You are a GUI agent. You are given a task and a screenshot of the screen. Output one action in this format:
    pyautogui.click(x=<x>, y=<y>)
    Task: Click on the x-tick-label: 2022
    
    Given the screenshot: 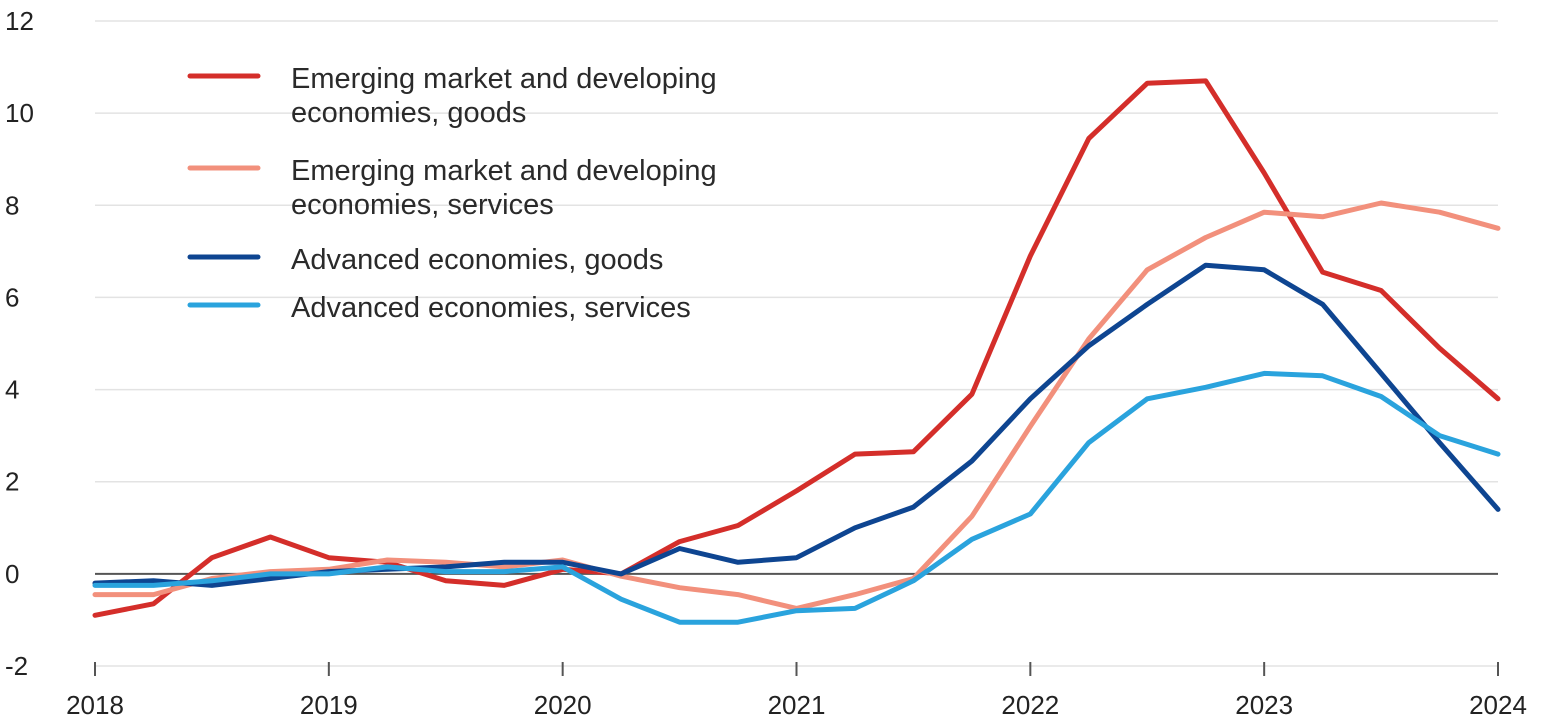 What is the action you would take?
    pyautogui.click(x=1030, y=705)
    